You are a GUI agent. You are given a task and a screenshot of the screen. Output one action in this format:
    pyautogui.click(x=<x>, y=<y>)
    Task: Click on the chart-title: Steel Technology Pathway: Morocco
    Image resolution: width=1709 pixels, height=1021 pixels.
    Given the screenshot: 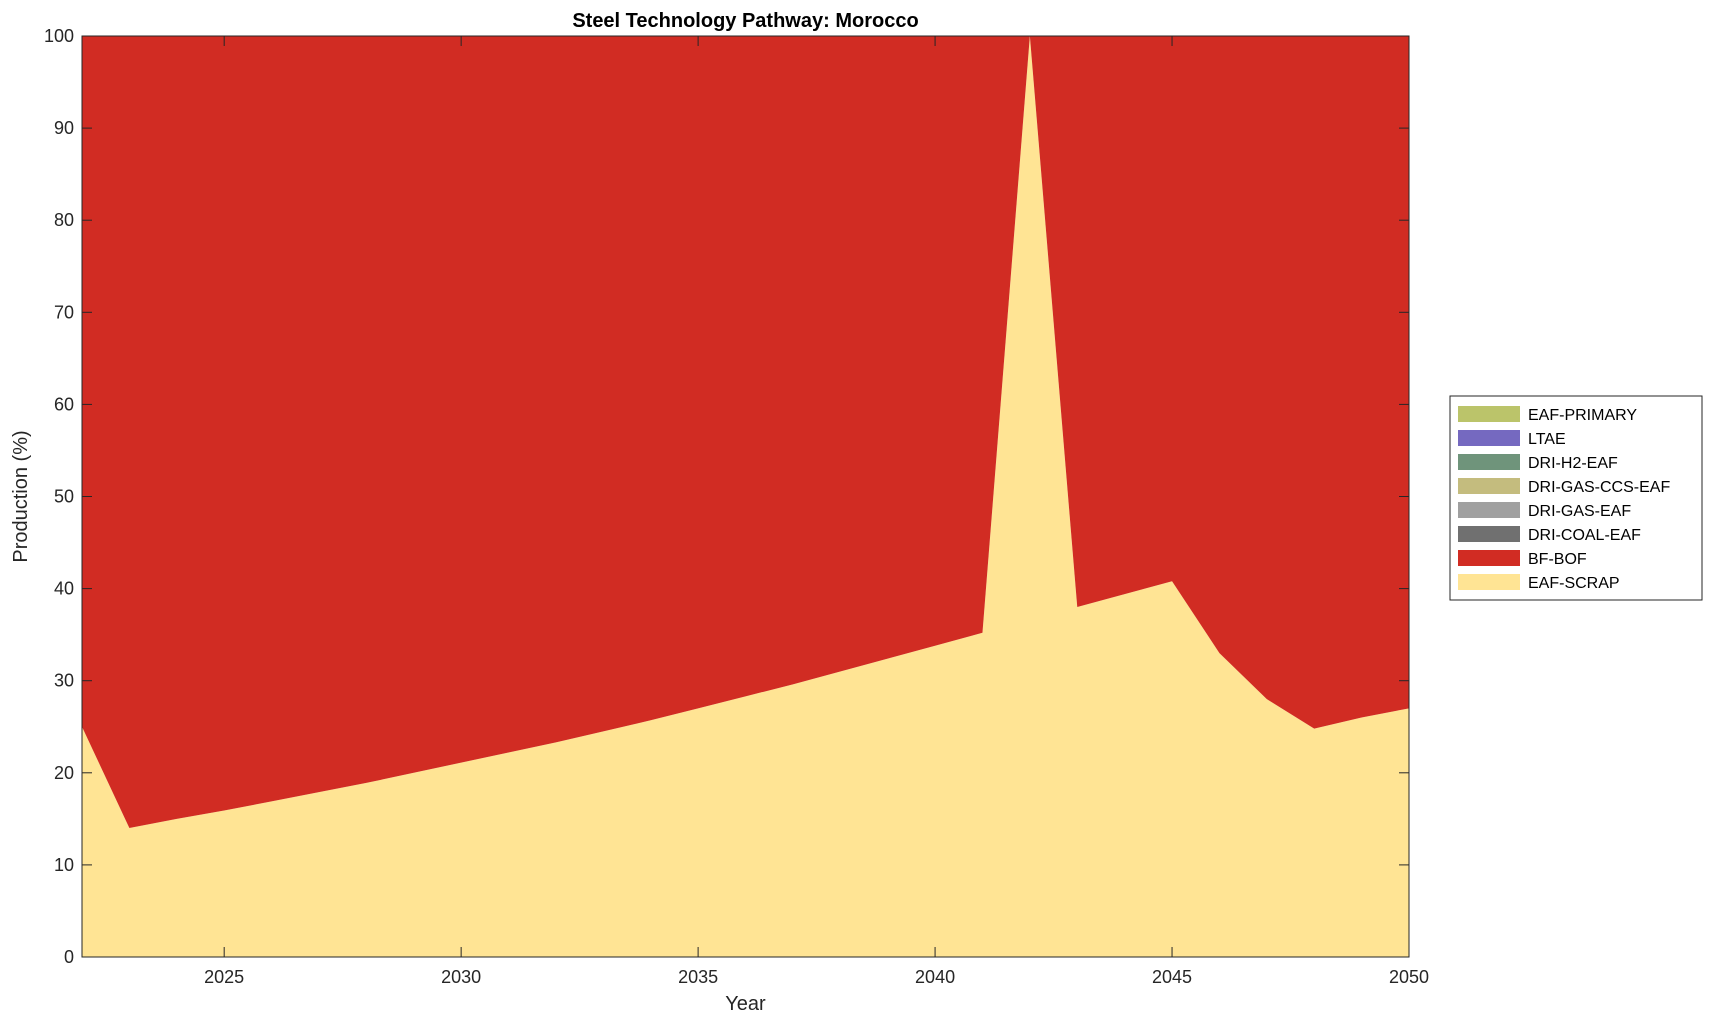 What is the action you would take?
    pyautogui.click(x=745, y=21)
    